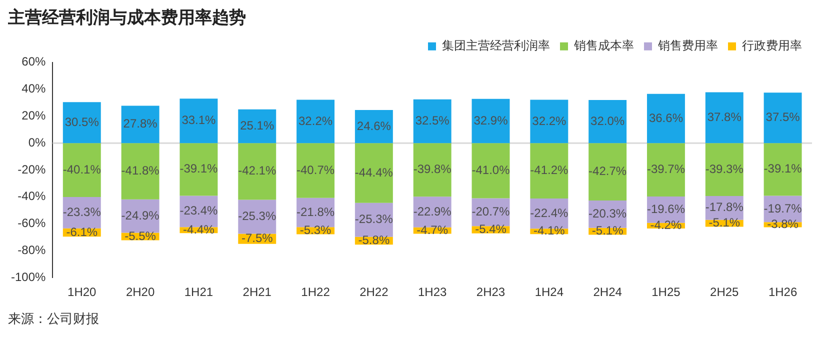 The width and height of the screenshot is (830, 342). I want to click on x-tick-label: 1H20, so click(82, 292).